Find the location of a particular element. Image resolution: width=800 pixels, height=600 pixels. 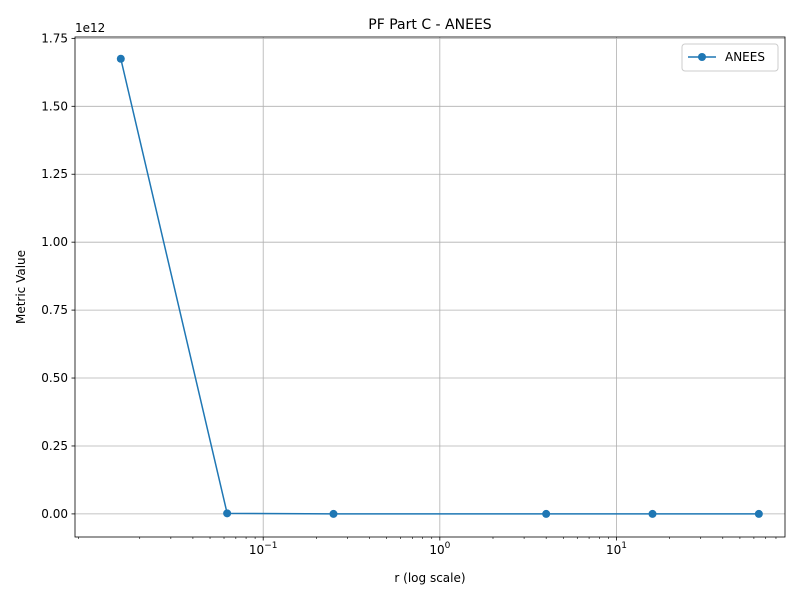

y-tick-label: 0.50 is located at coordinates (54, 378).